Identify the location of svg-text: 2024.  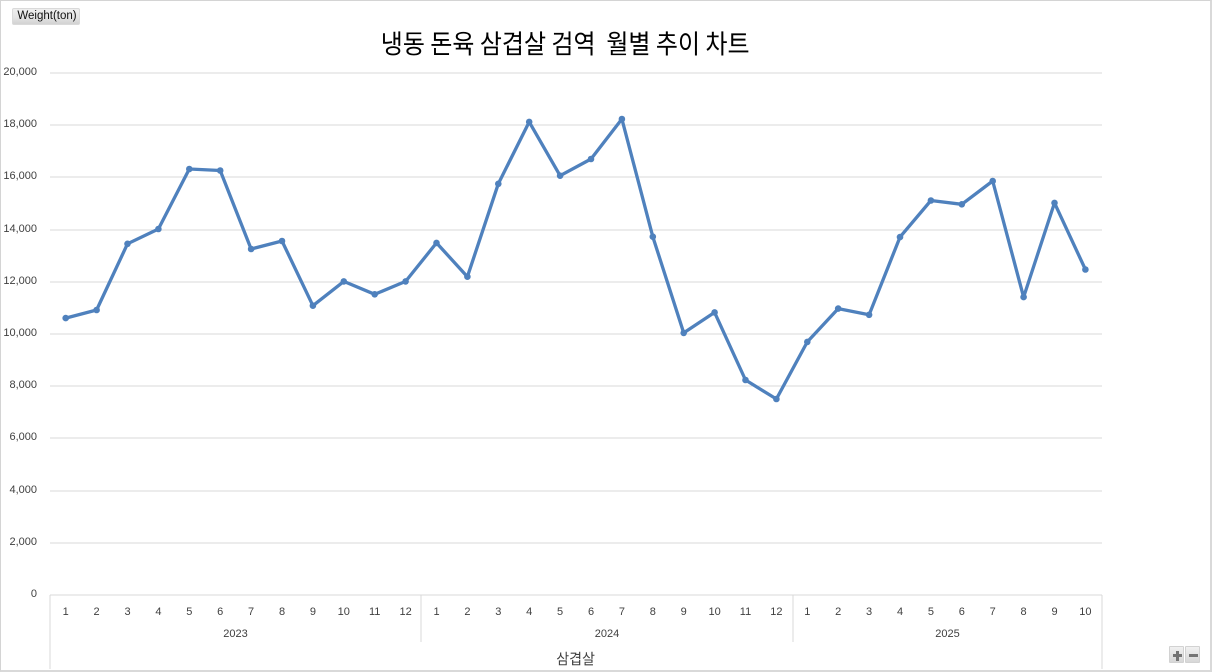
(607, 634).